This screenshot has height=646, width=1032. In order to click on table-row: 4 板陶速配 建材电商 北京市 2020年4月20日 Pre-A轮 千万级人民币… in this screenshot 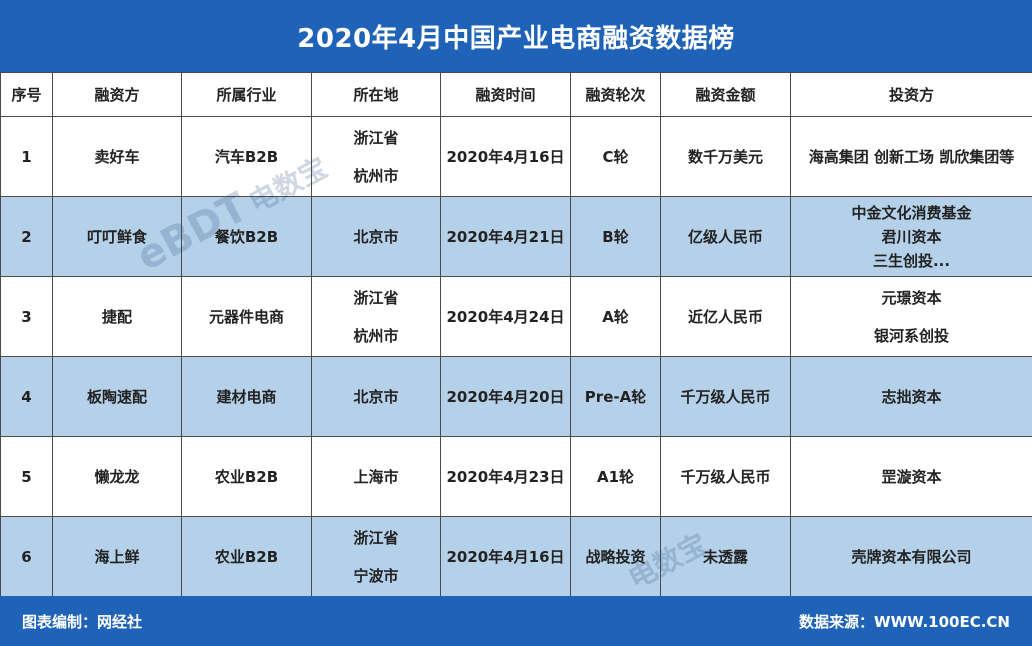, I will do `click(516, 396)`.